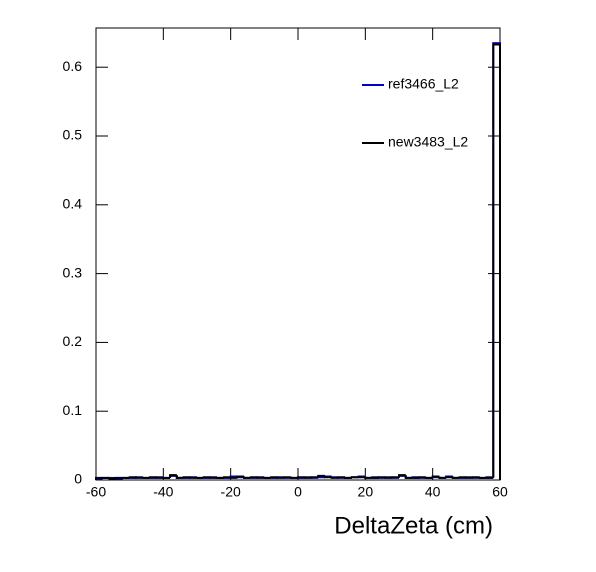 The width and height of the screenshot is (596, 572). I want to click on y-tick-label: 0.6, so click(73, 66).